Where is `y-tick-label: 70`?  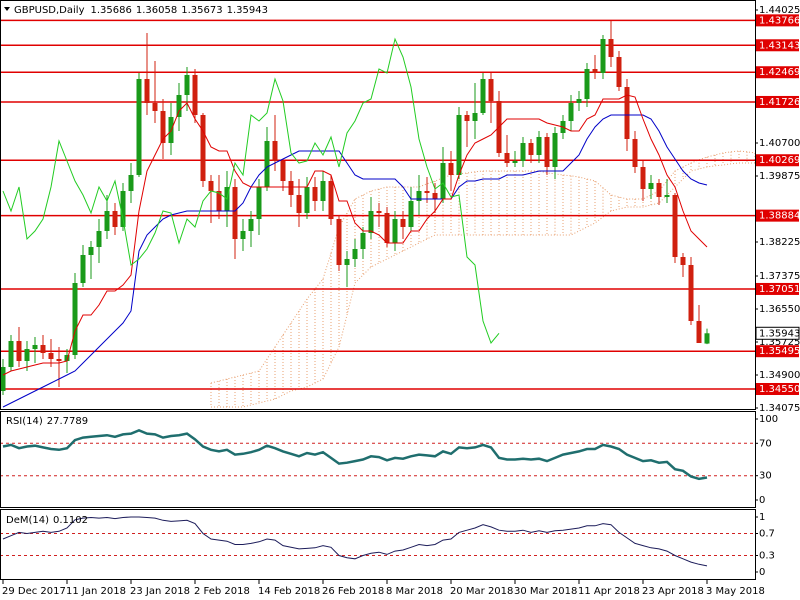 y-tick-label: 70 is located at coordinates (765, 443).